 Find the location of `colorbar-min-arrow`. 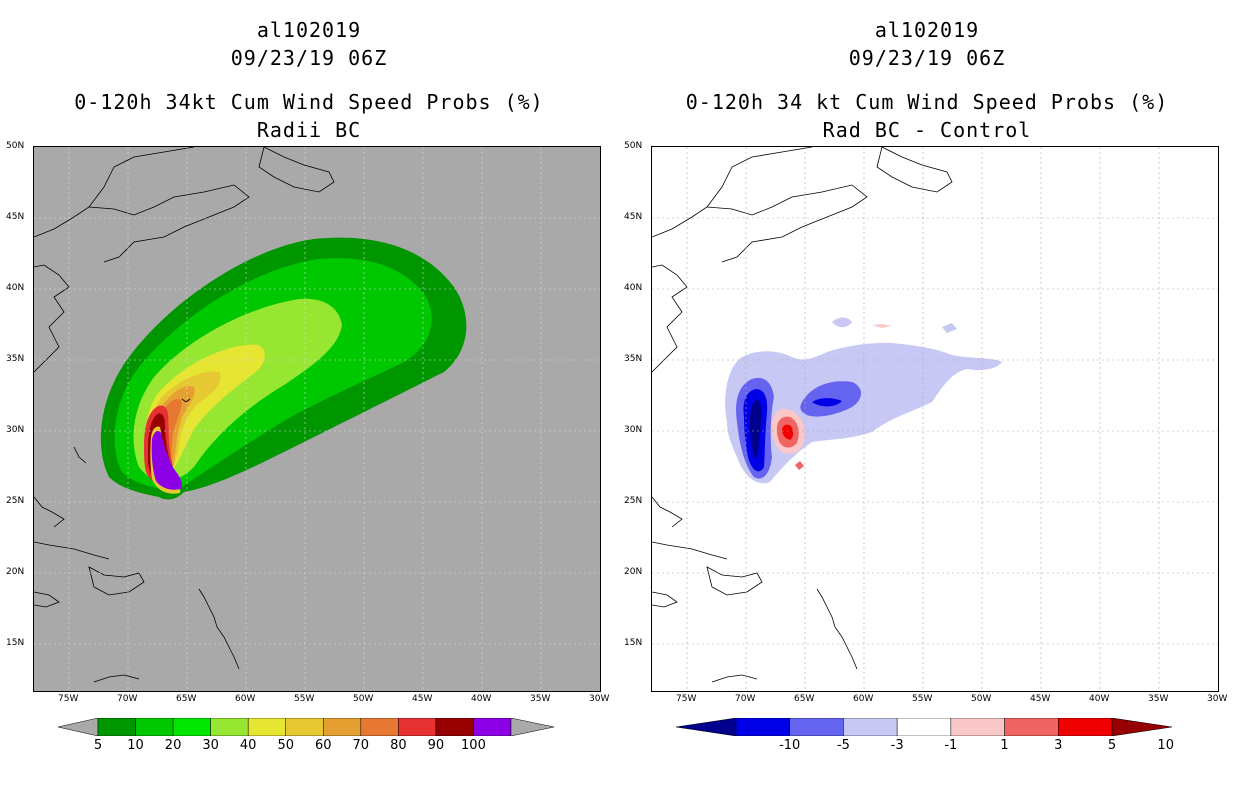

colorbar-min-arrow is located at coordinates (706, 727).